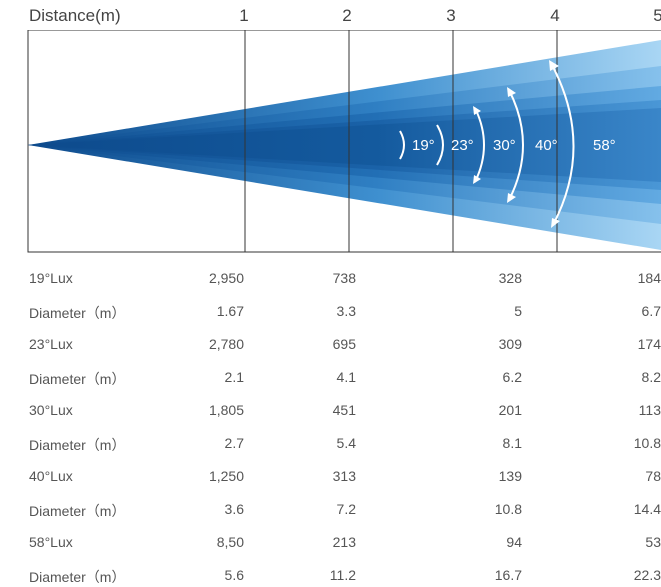 Image resolution: width=661 pixels, height=587 pixels. What do you see at coordinates (346, 311) in the screenshot?
I see `cell-2m: 3.3` at bounding box center [346, 311].